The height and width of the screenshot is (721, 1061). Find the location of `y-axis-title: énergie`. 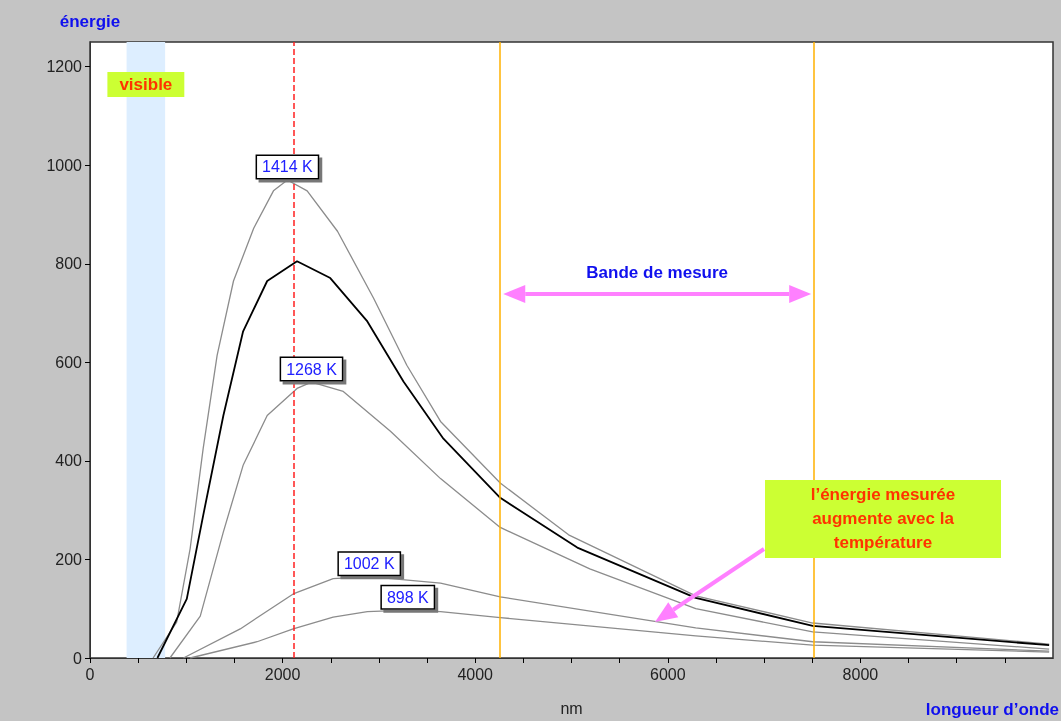

y-axis-title: énergie is located at coordinates (90, 21).